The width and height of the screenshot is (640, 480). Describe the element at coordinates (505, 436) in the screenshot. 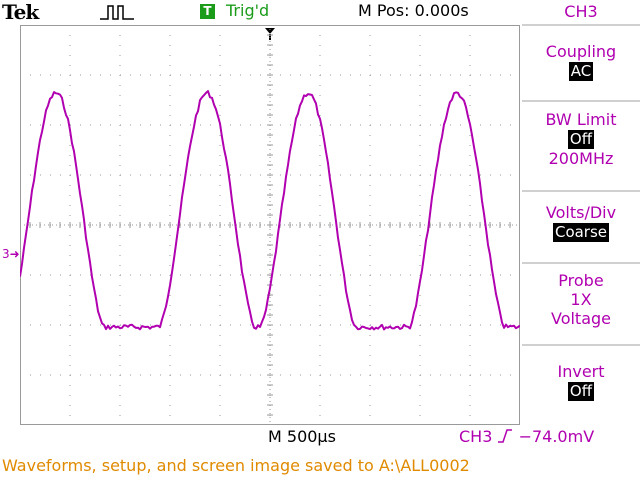

I see `rising-edge-icon` at that location.